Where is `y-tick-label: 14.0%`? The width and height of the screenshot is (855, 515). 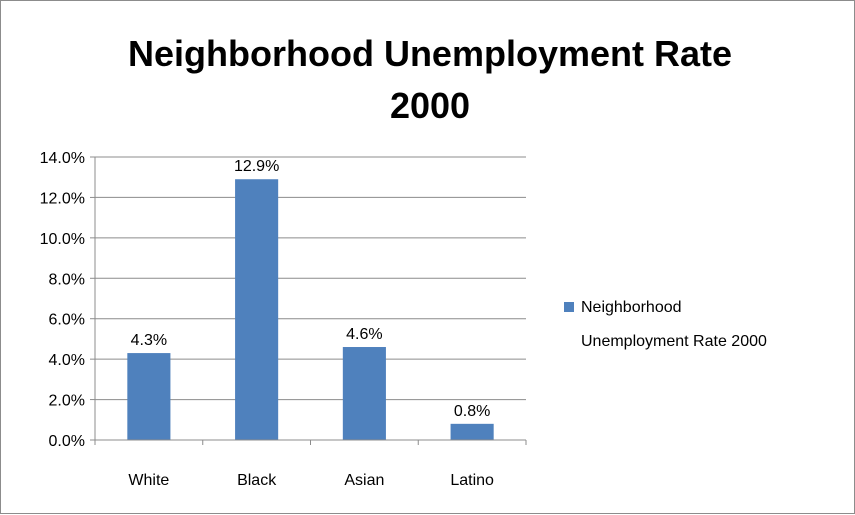 y-tick-label: 14.0% is located at coordinates (62, 158).